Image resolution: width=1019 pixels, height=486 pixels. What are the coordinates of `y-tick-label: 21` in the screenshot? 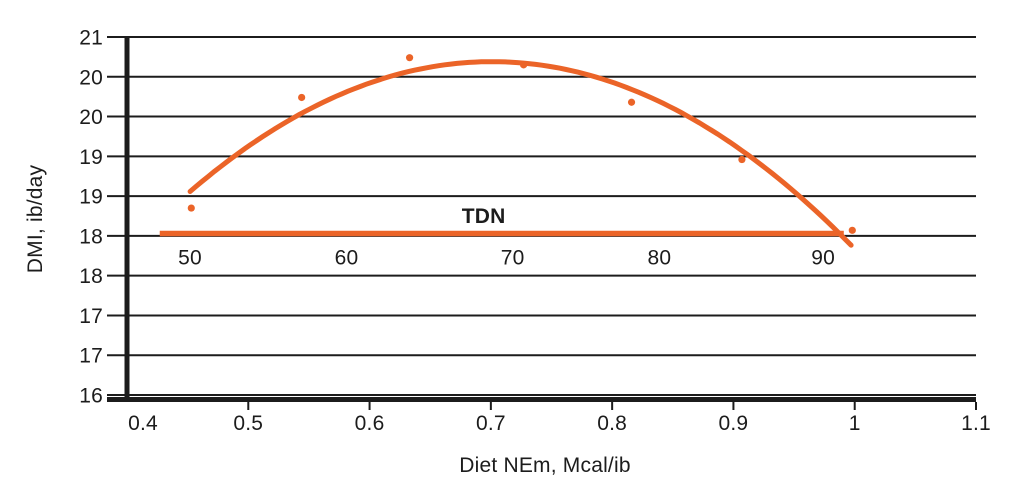 It's located at (91, 38).